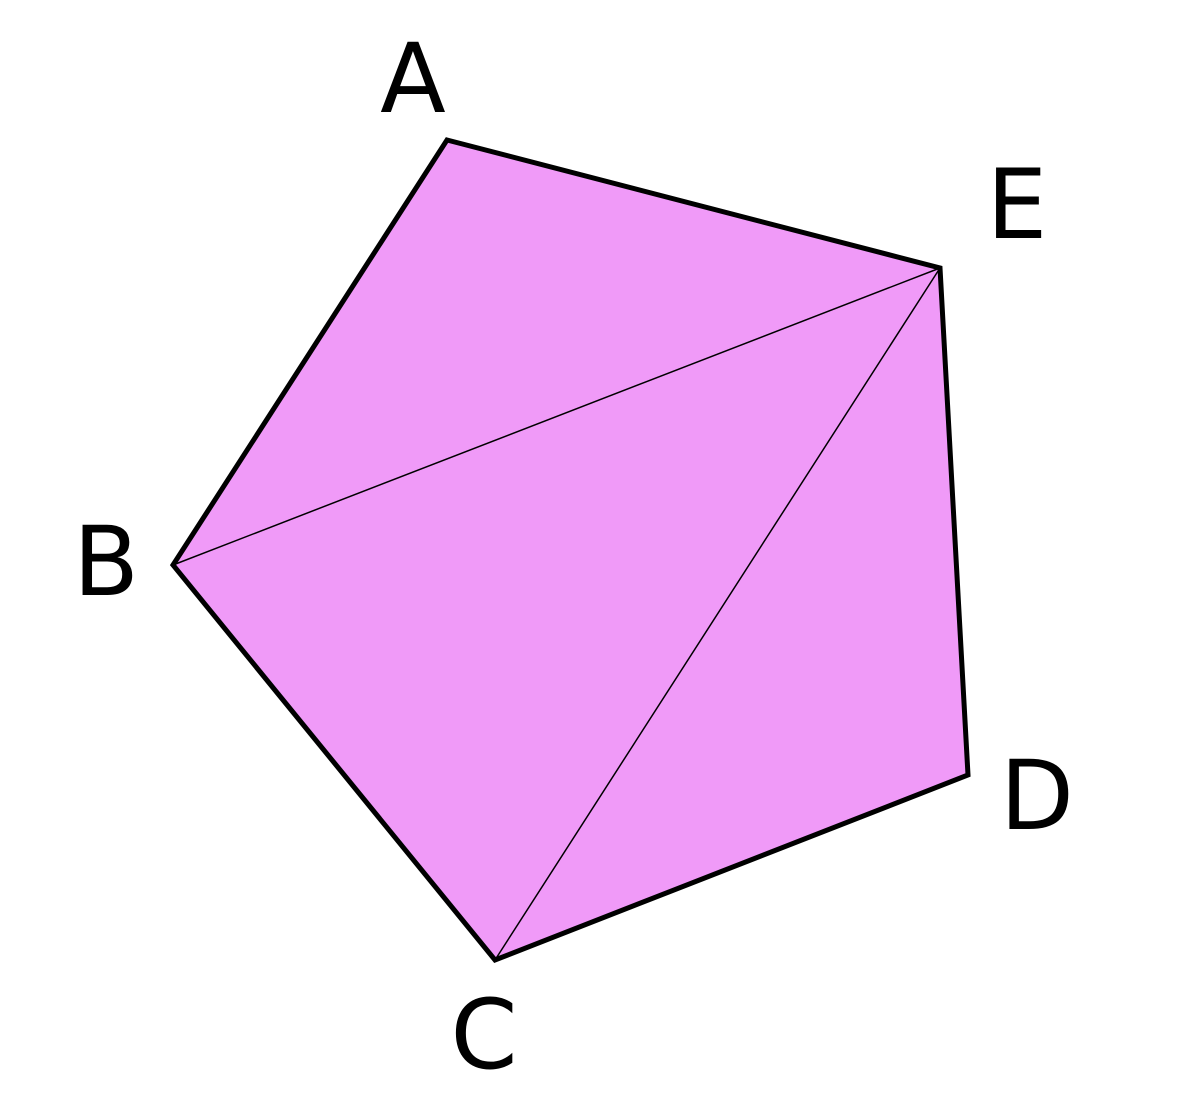 Image resolution: width=1184 pixels, height=1106 pixels. What do you see at coordinates (413, 79) in the screenshot?
I see `vertex-label-a: A` at bounding box center [413, 79].